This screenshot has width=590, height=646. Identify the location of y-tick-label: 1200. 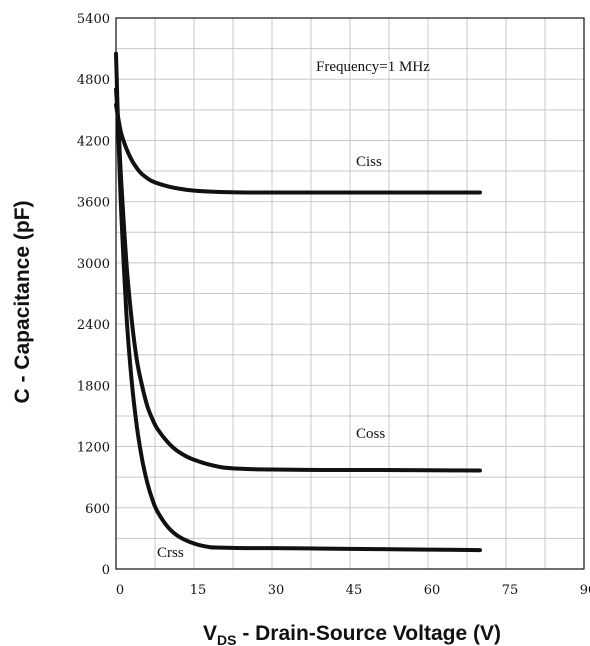
(93, 448).